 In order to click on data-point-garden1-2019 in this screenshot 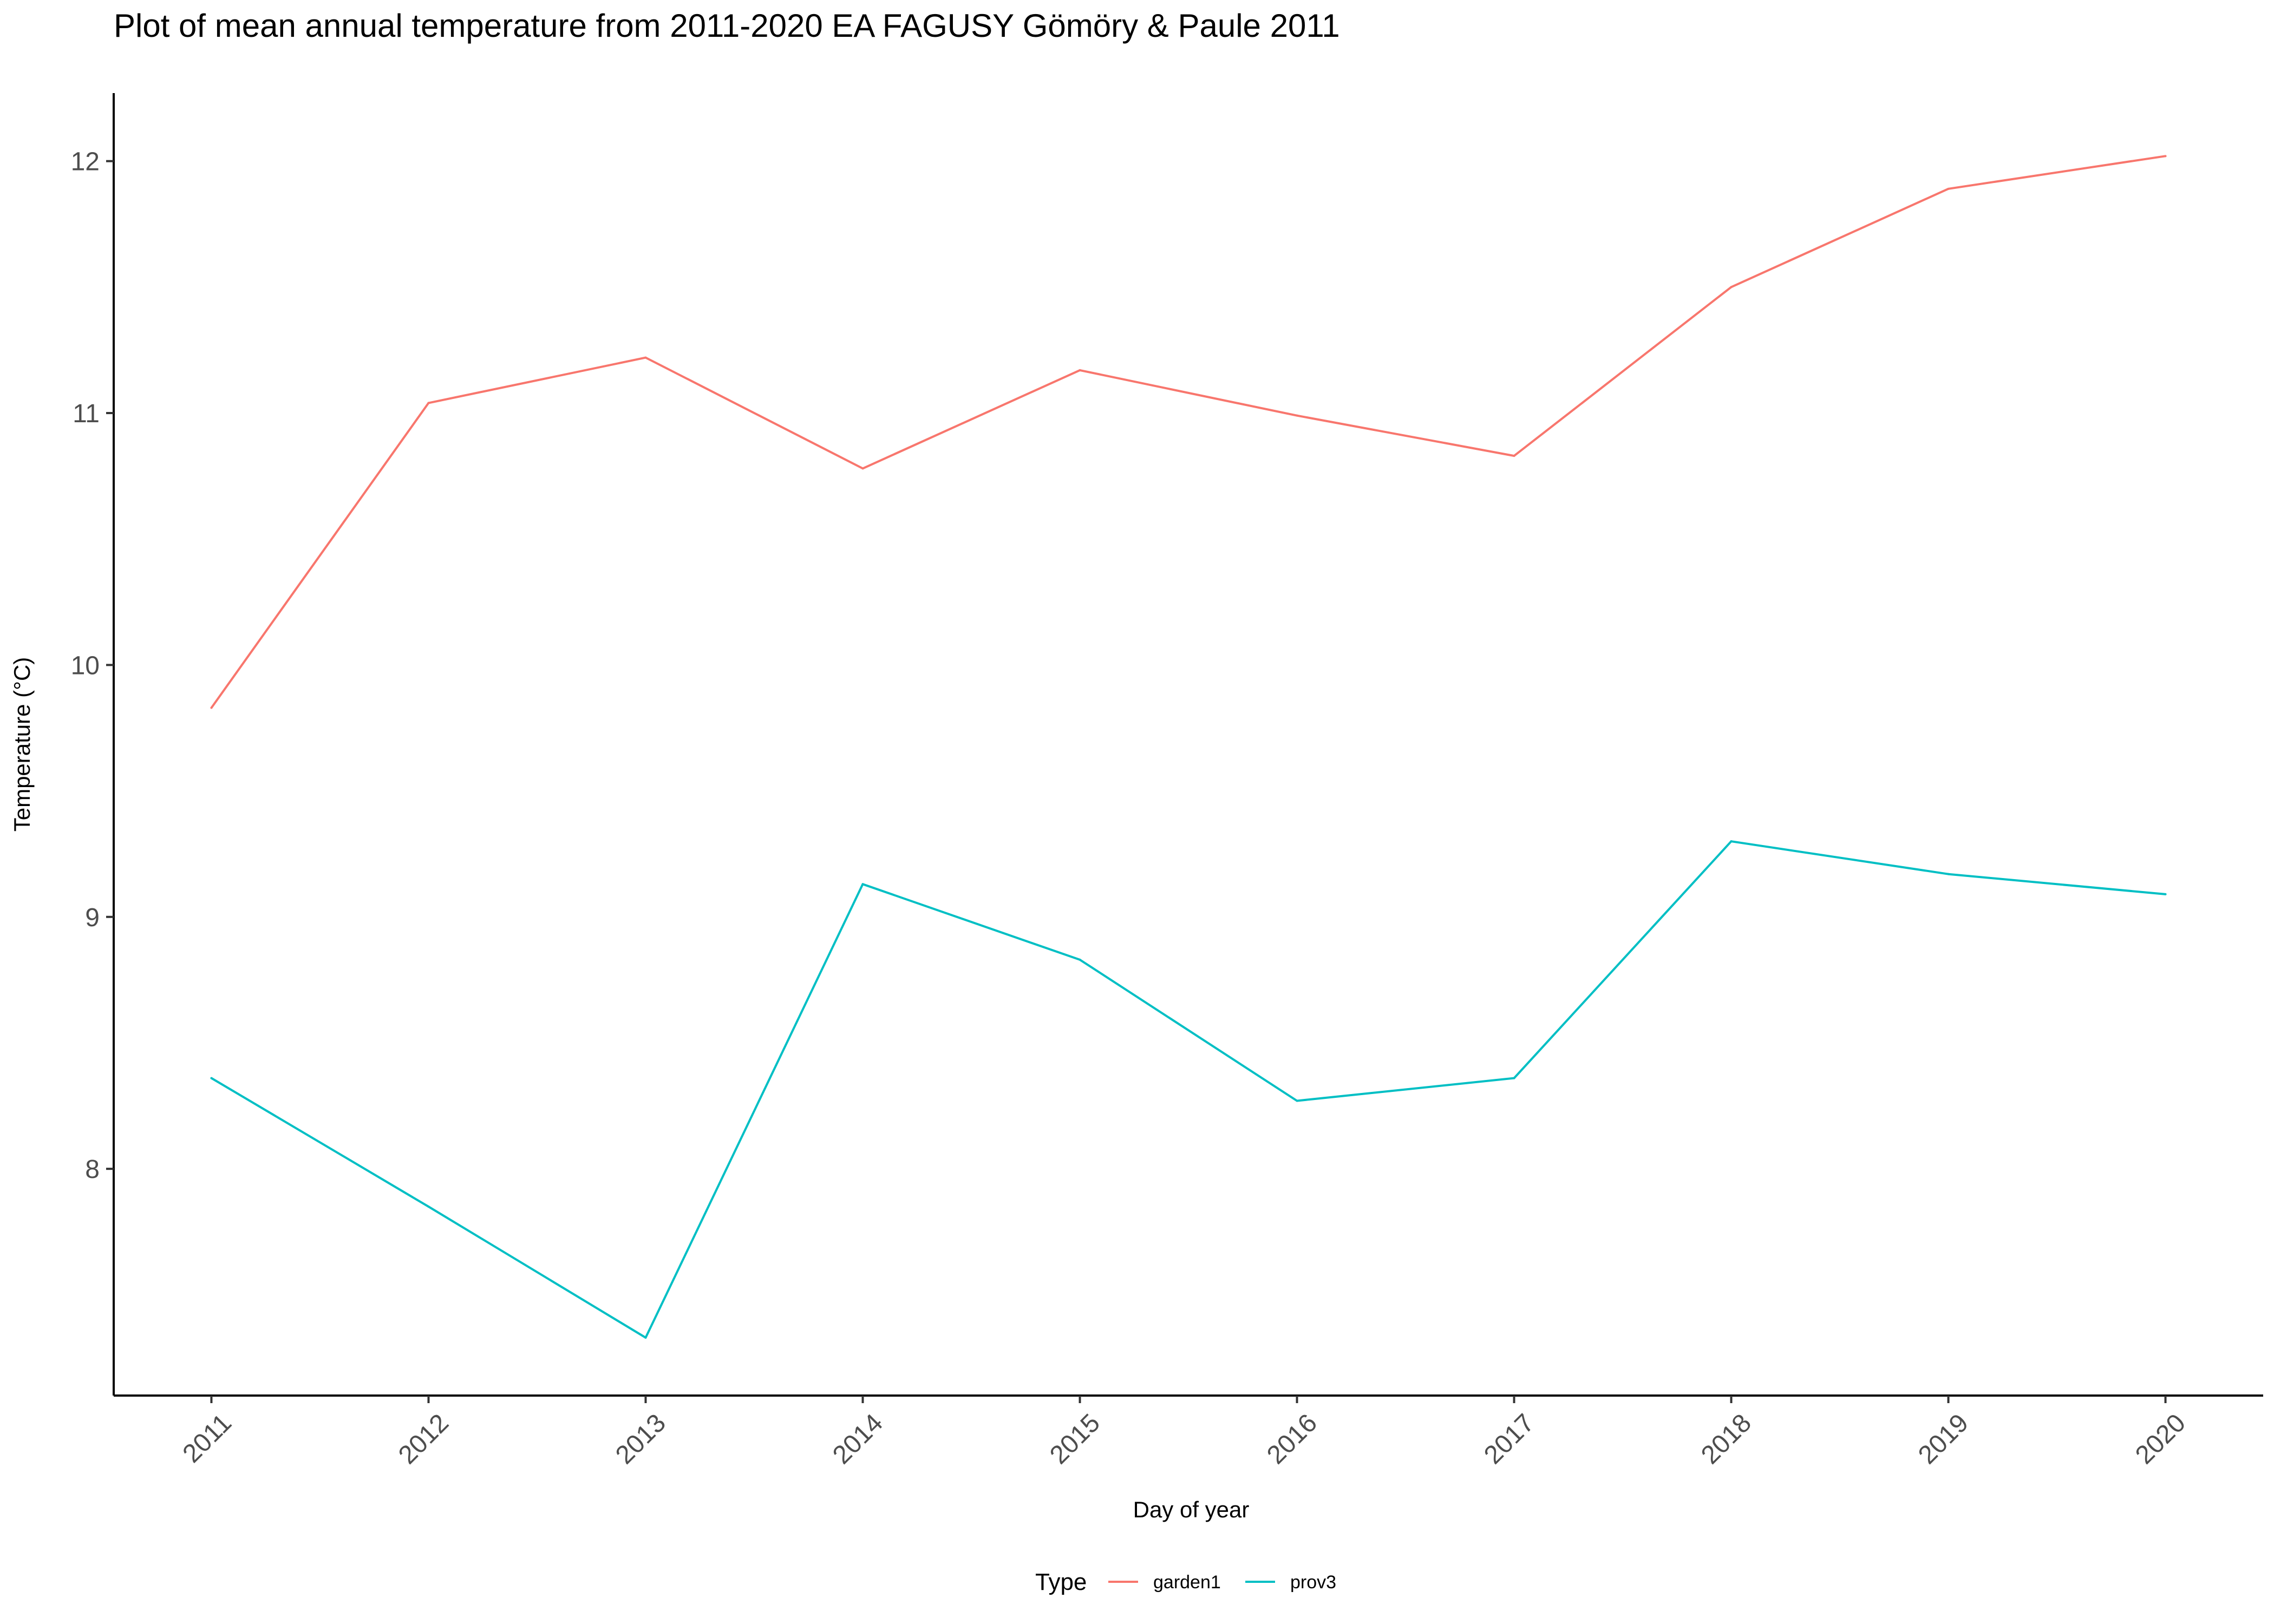, I will do `click(1949, 188)`.